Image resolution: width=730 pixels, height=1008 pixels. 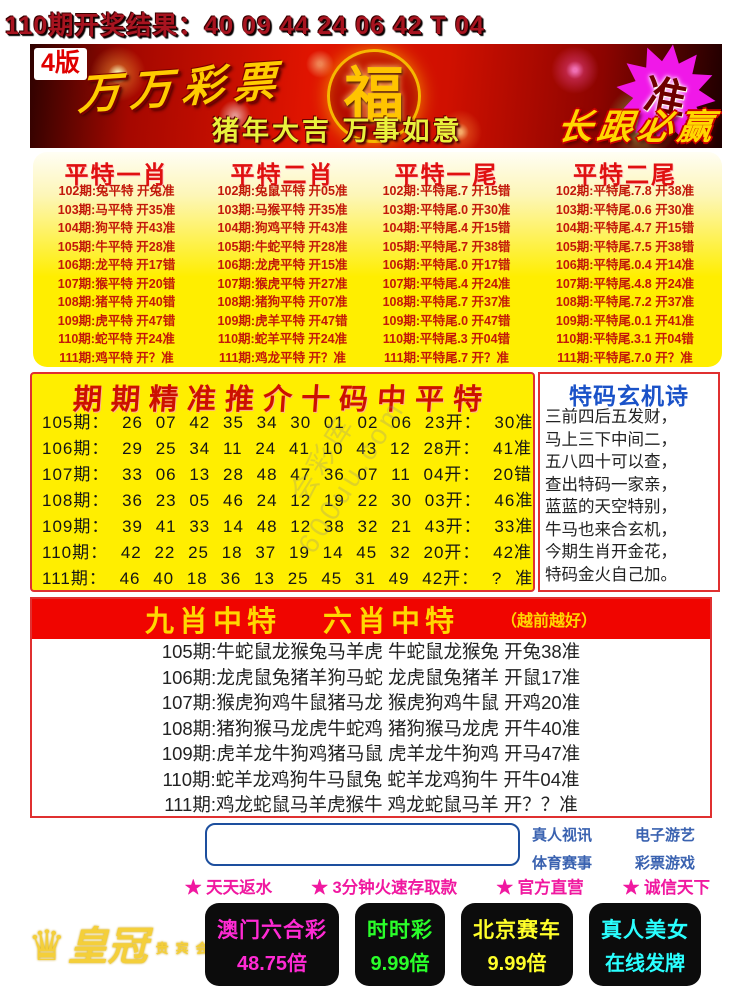 What do you see at coordinates (611, 529) in the screenshot?
I see `poem-line: 牛马也来合玄机，` at bounding box center [611, 529].